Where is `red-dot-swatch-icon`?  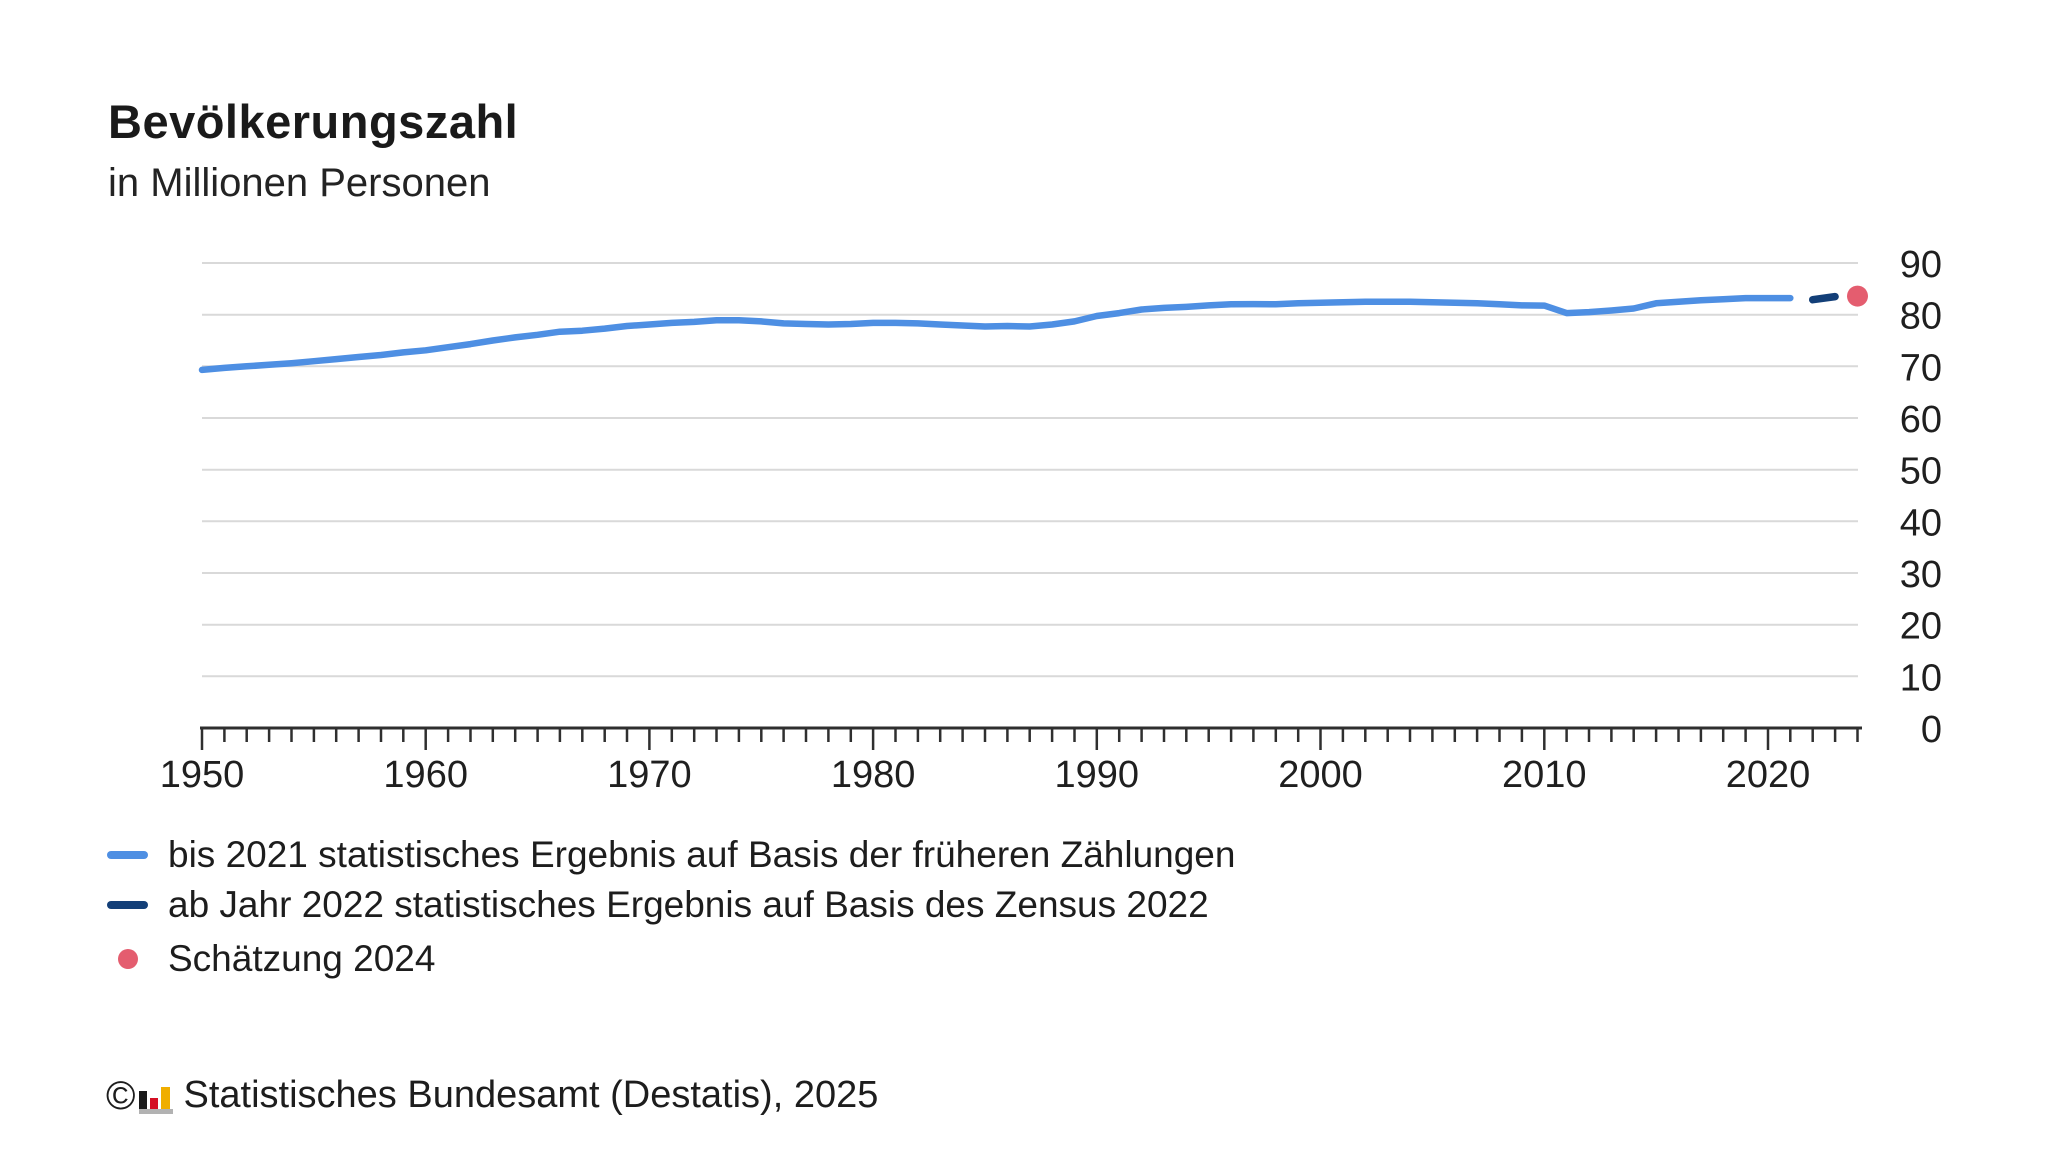
red-dot-swatch-icon is located at coordinates (127, 959).